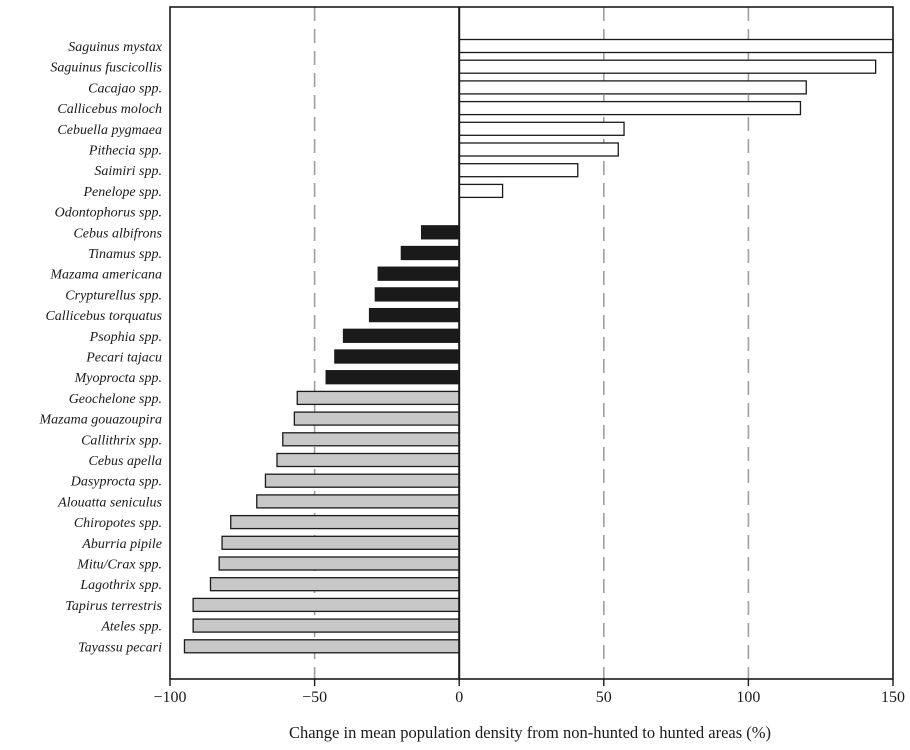 This screenshot has height=750, width=910. I want to click on species-label: Penelope spp., so click(122, 192).